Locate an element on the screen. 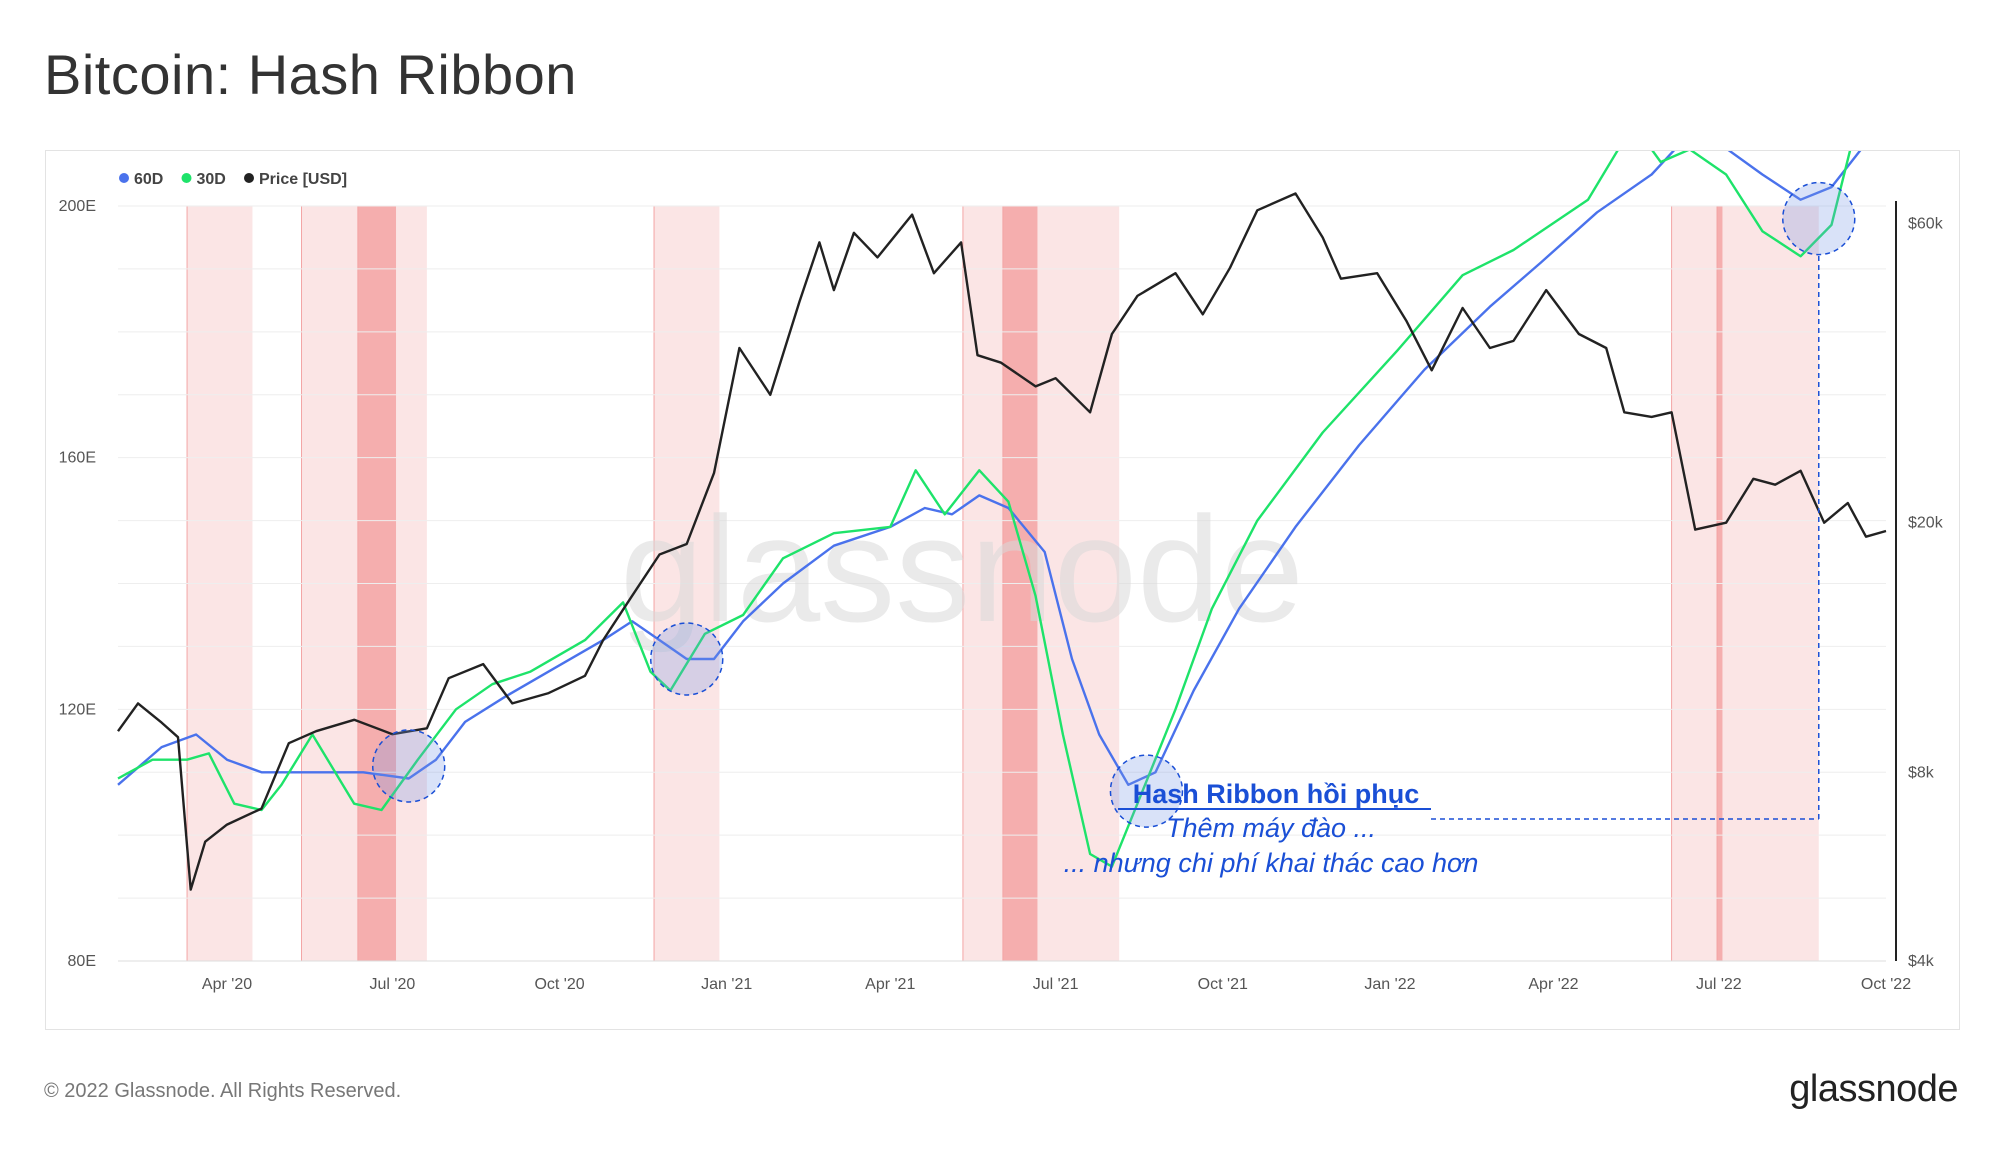 Image resolution: width=2000 pixels, height=1152 pixels. copyright-text: © 2022 Glassnode. All Rights Reserved. is located at coordinates (223, 1091).